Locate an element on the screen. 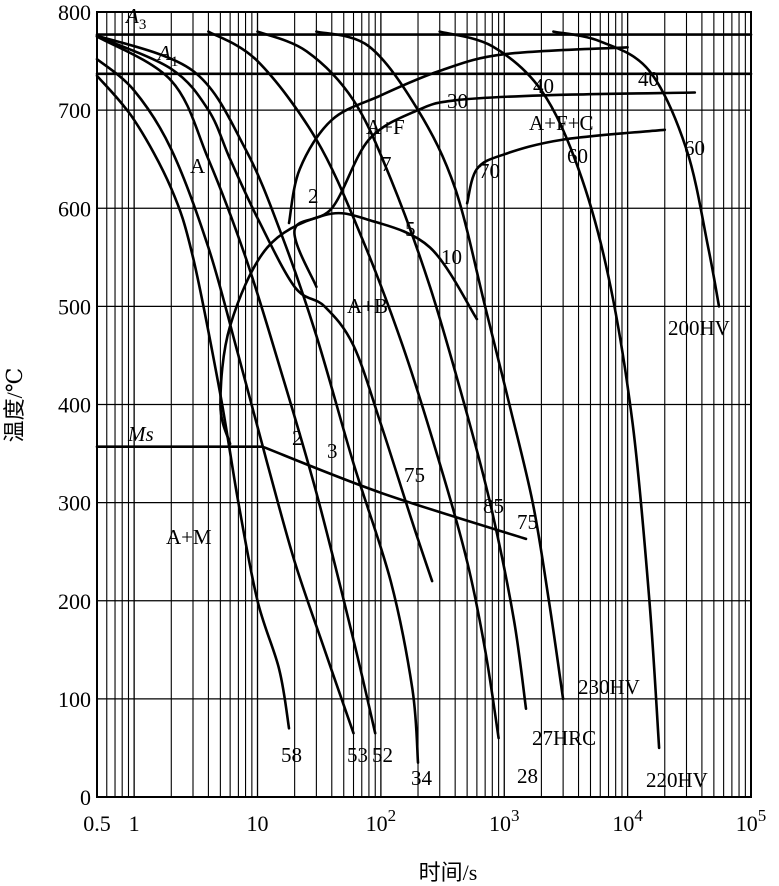 The height and width of the screenshot is (886, 779). region-annotation: Ms is located at coordinates (140, 434).